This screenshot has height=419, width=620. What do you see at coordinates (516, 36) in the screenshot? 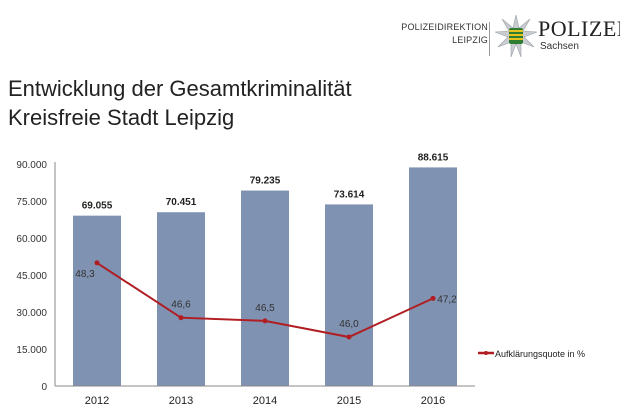
I see `police-star-logo-icon` at bounding box center [516, 36].